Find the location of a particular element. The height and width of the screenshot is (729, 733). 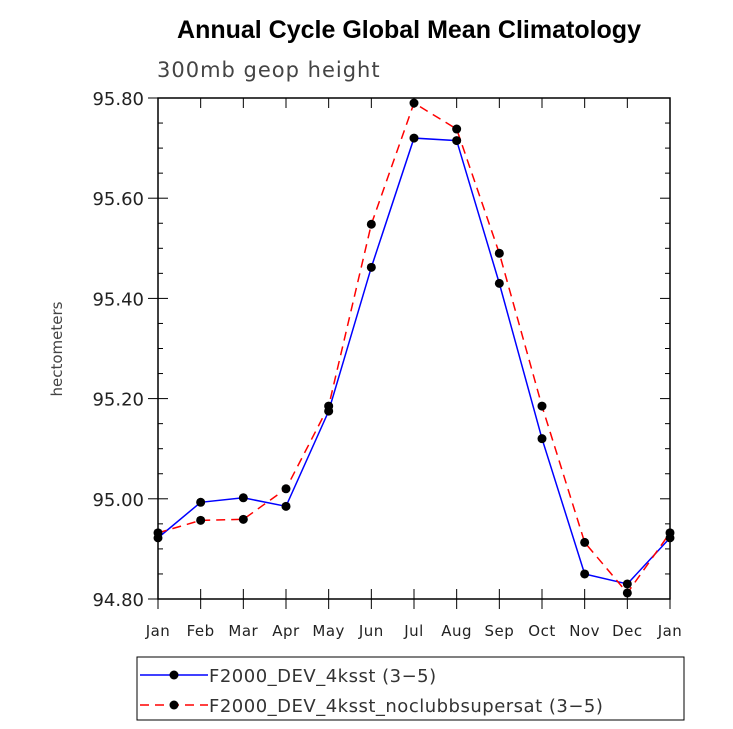

x-tick-label: May is located at coordinates (328, 631).